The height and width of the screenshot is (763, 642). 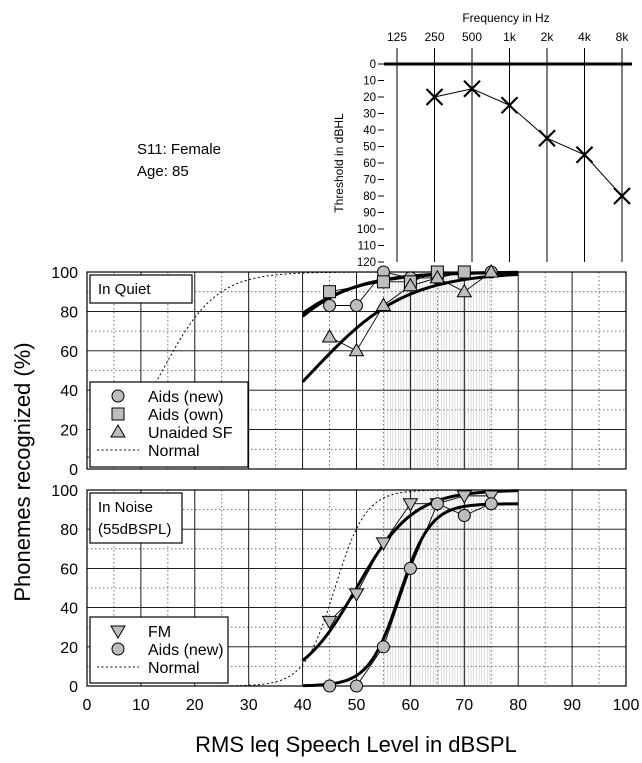 What do you see at coordinates (303, 705) in the screenshot?
I see `x-tick-label: 40` at bounding box center [303, 705].